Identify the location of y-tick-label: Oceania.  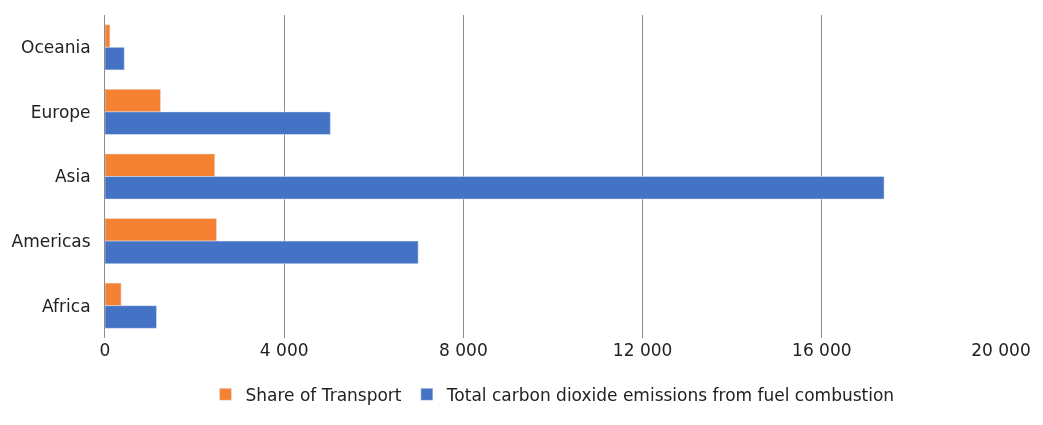
(56, 47).